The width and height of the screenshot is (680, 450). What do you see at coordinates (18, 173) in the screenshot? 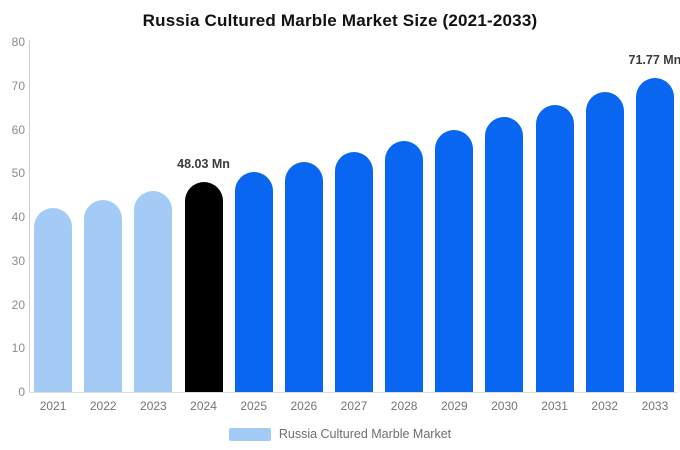
I see `y-axis-label: 50` at bounding box center [18, 173].